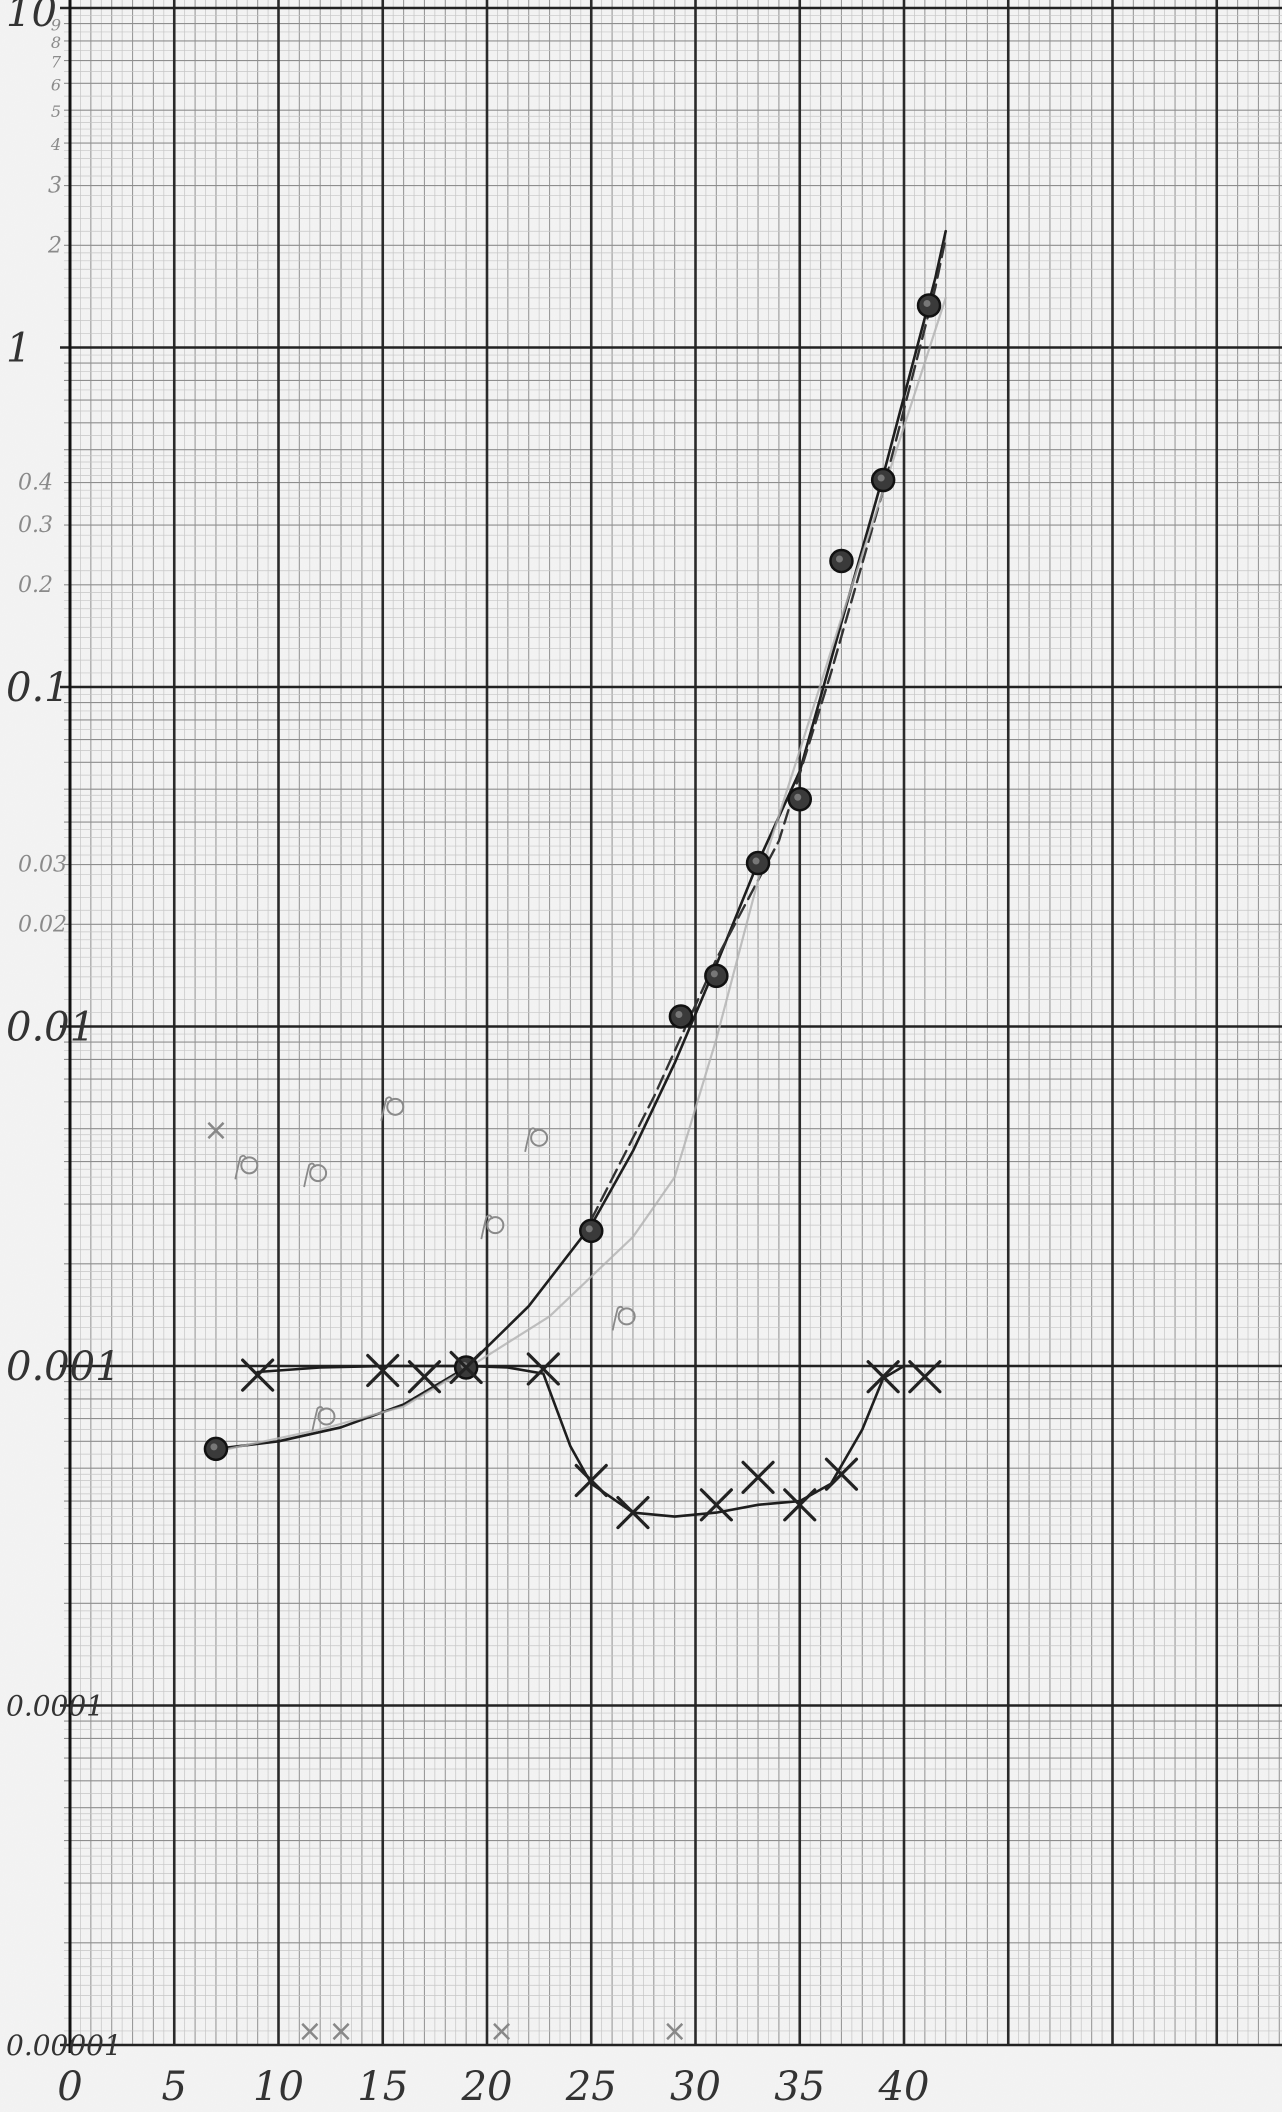  I want to click on x-tick-label: 10, so click(278, 2087).